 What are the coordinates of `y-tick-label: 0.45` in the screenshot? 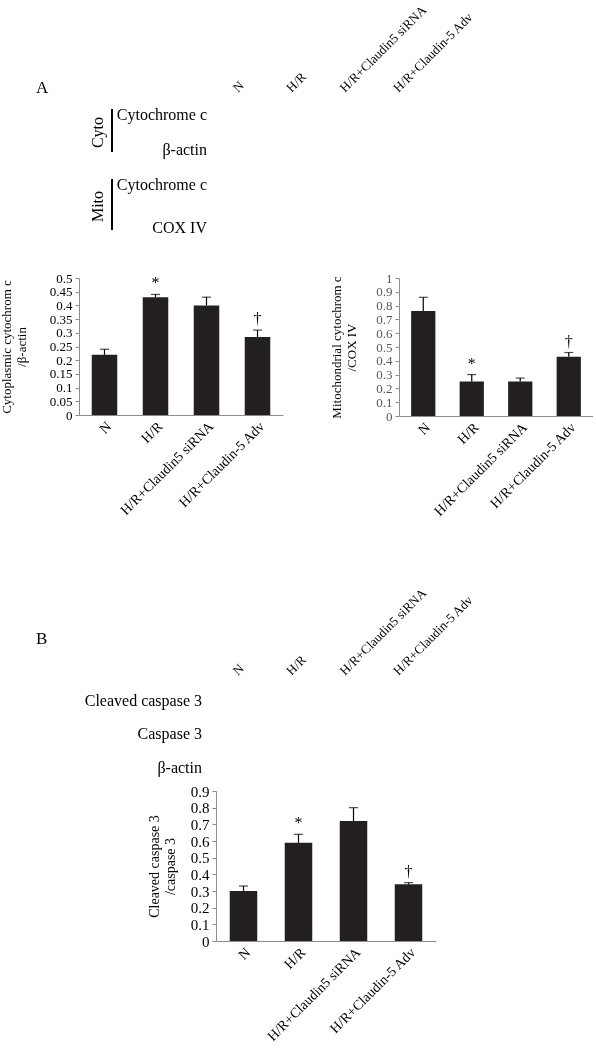 It's located at (61, 292).